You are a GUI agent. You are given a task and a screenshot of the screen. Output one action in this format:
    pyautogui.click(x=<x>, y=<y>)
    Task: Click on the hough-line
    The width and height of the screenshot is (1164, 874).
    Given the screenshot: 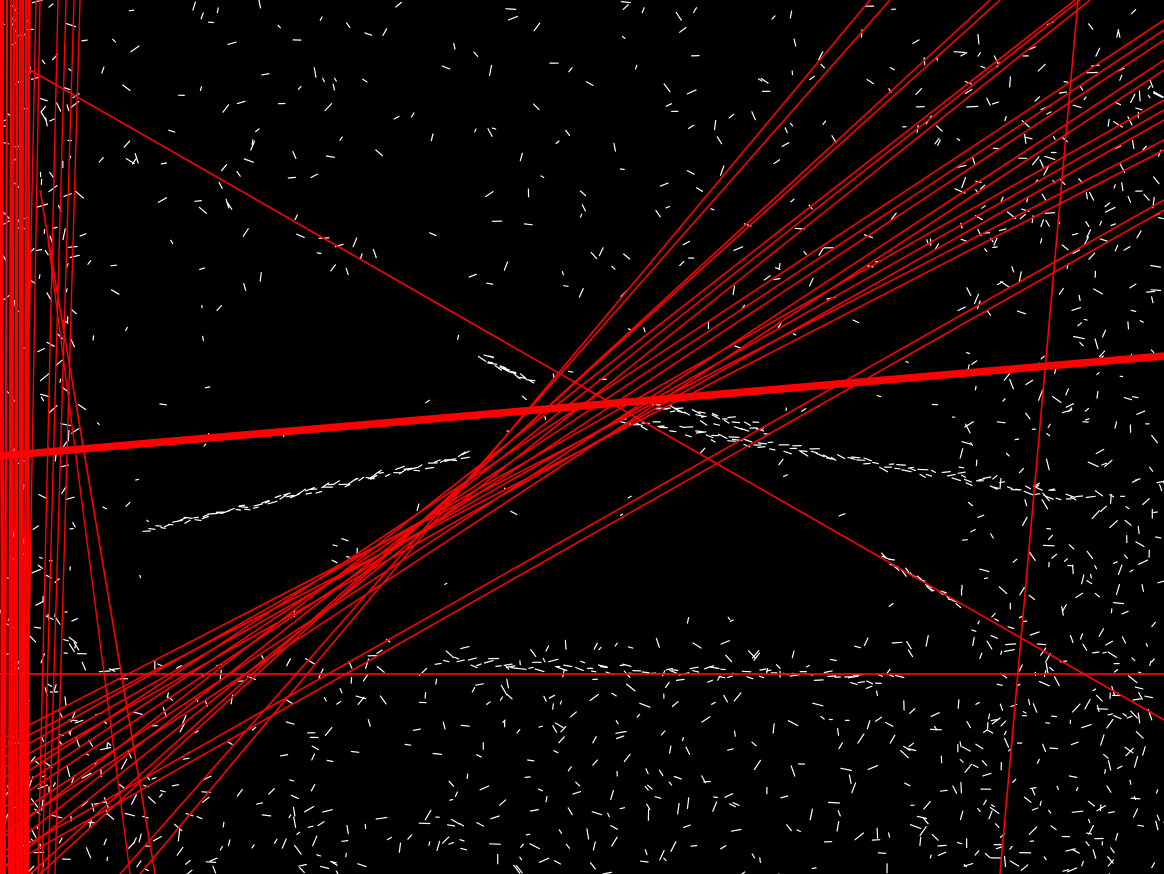 What is the action you would take?
    pyautogui.click(x=582, y=404)
    